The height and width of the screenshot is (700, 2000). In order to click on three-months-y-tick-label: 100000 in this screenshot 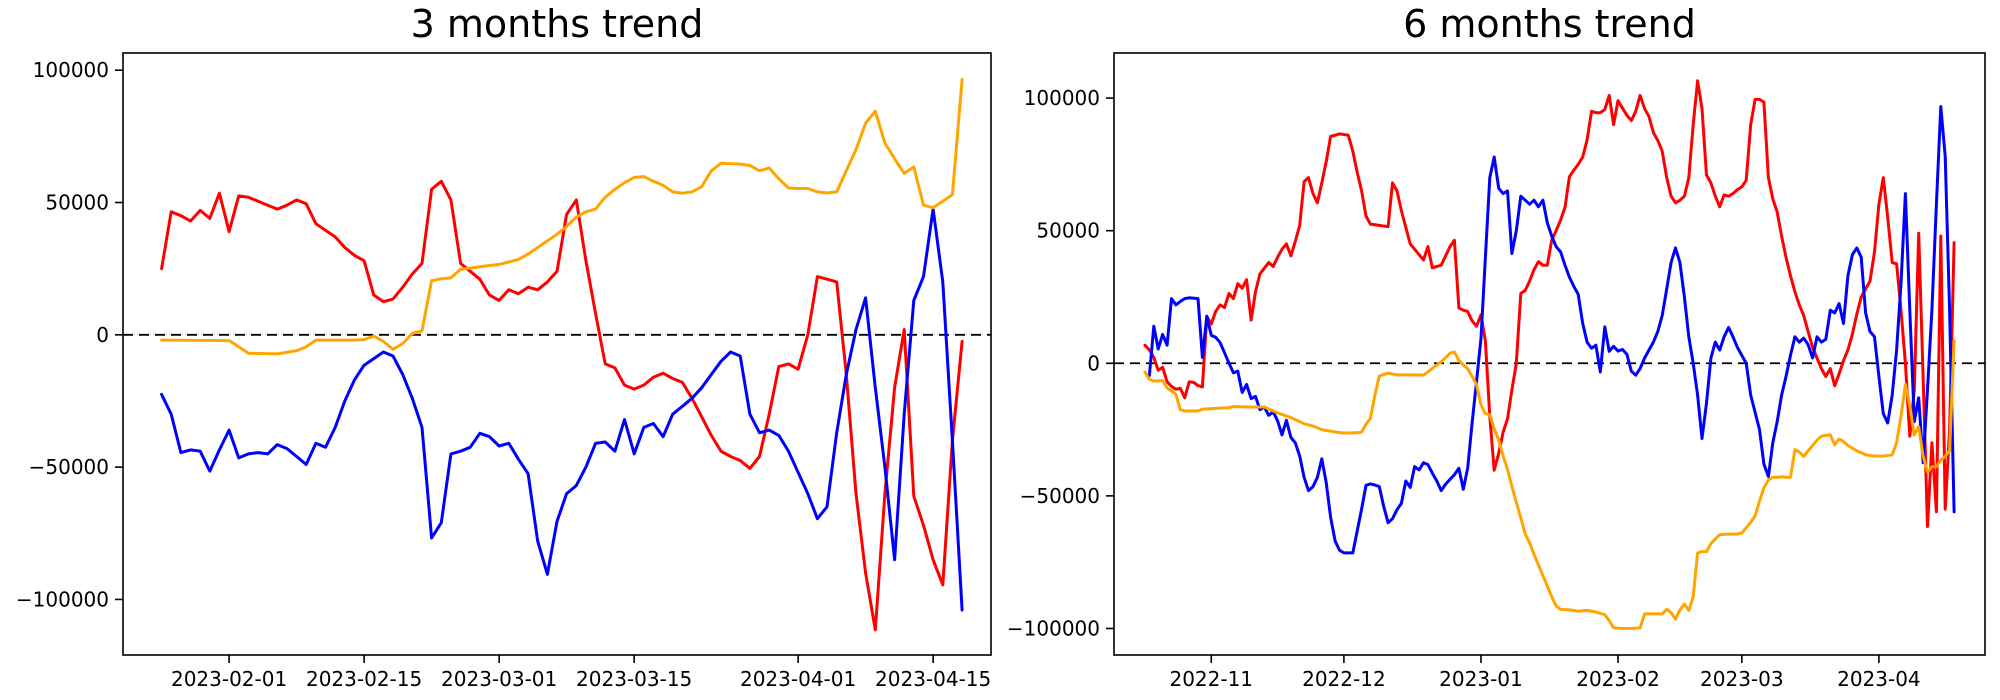, I will do `click(71, 70)`.